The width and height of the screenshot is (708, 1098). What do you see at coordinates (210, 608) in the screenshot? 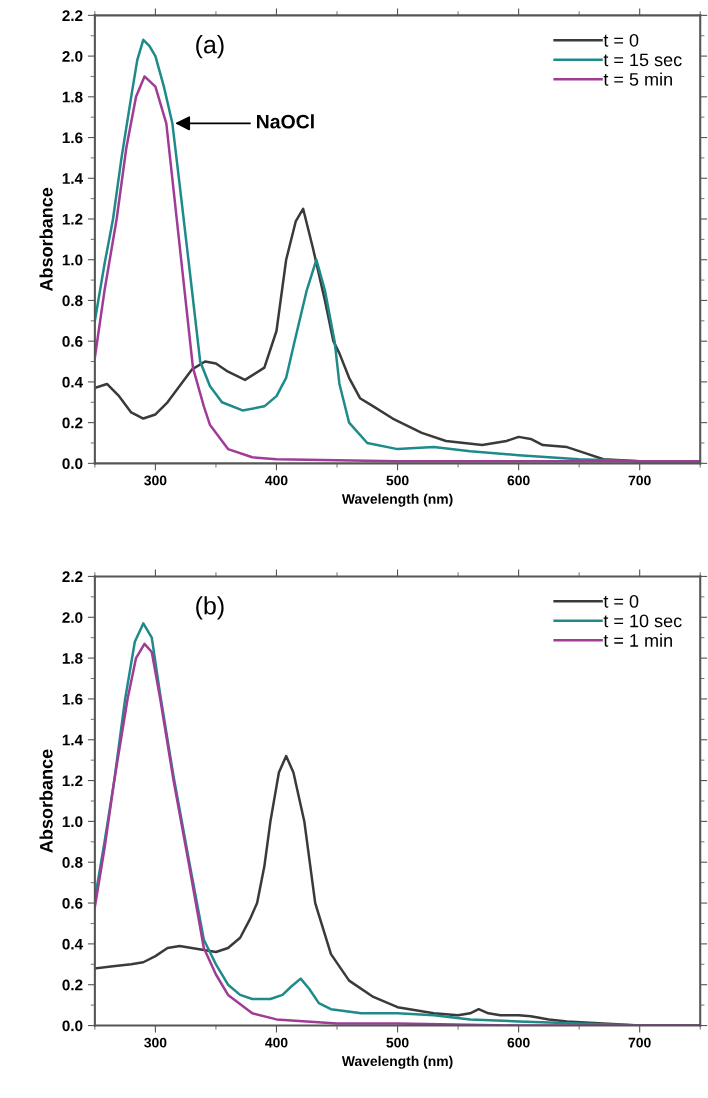
I see `annotation: (b)` at bounding box center [210, 608].